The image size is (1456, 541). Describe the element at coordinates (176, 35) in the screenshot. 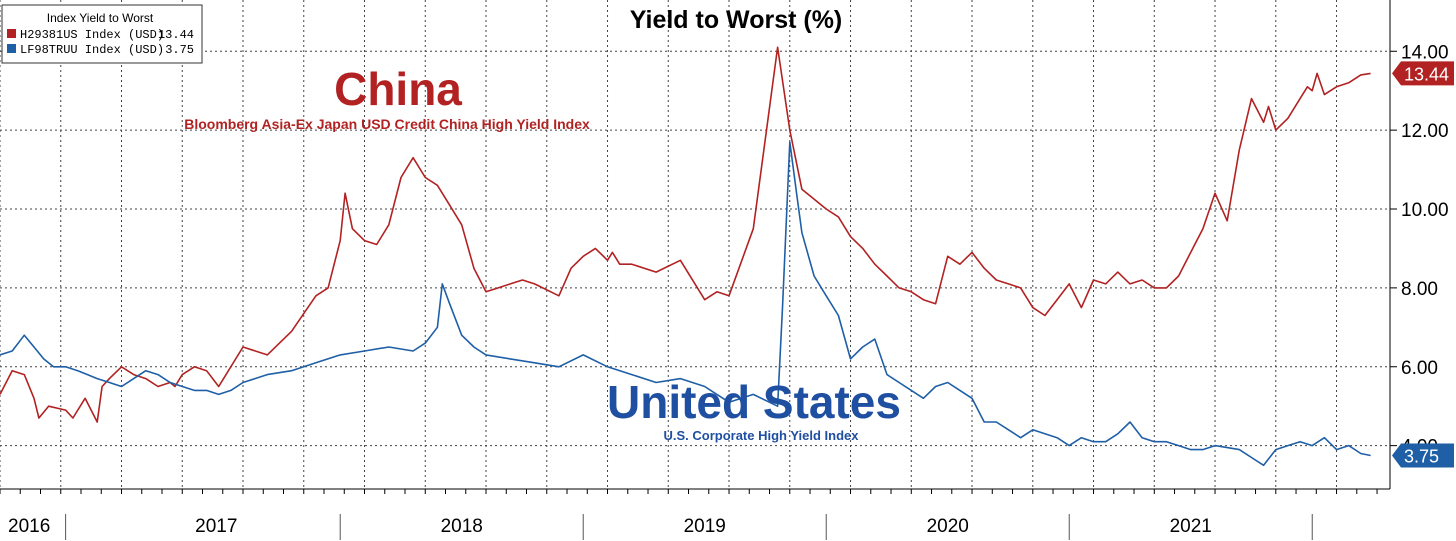

I see `legend-entry-china-value: 13.44` at that location.